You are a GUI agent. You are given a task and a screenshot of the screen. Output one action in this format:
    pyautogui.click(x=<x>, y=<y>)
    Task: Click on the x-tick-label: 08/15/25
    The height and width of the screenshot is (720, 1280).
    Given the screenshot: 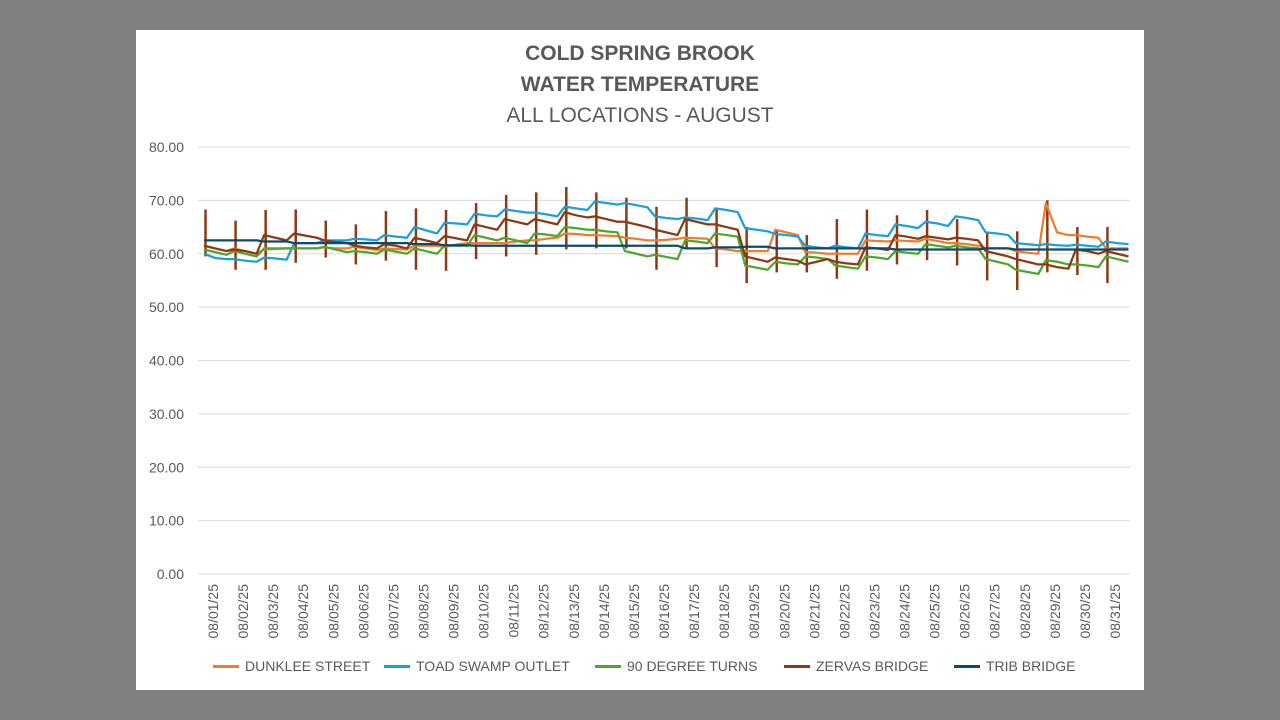 What is the action you would take?
    pyautogui.click(x=634, y=611)
    